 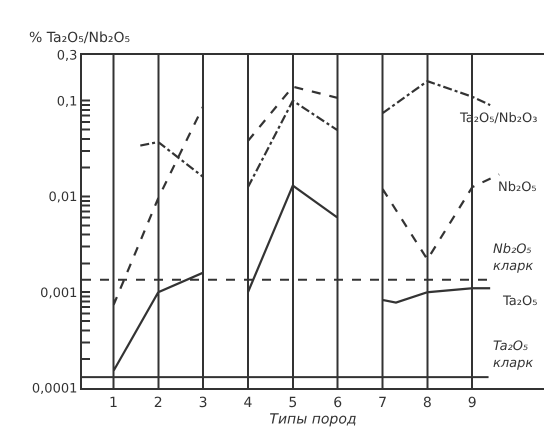 What do you see at coordinates (113, 402) in the screenshot?
I see `x-tick-label: 1` at bounding box center [113, 402].